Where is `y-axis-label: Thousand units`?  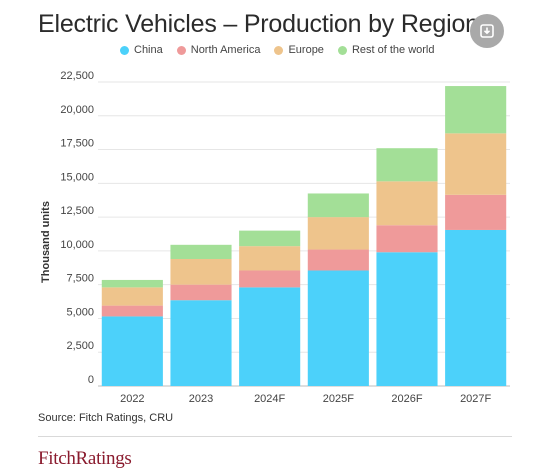 y-axis-label: Thousand units is located at coordinates (46, 242).